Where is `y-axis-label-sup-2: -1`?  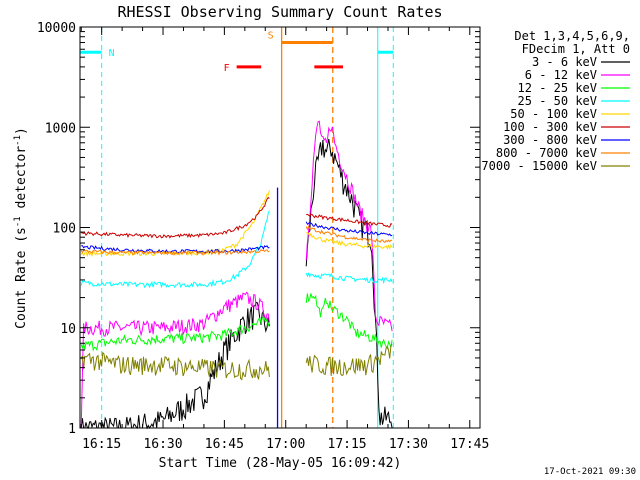 y-axis-label-sup-2: -1 is located at coordinates (18, 140).